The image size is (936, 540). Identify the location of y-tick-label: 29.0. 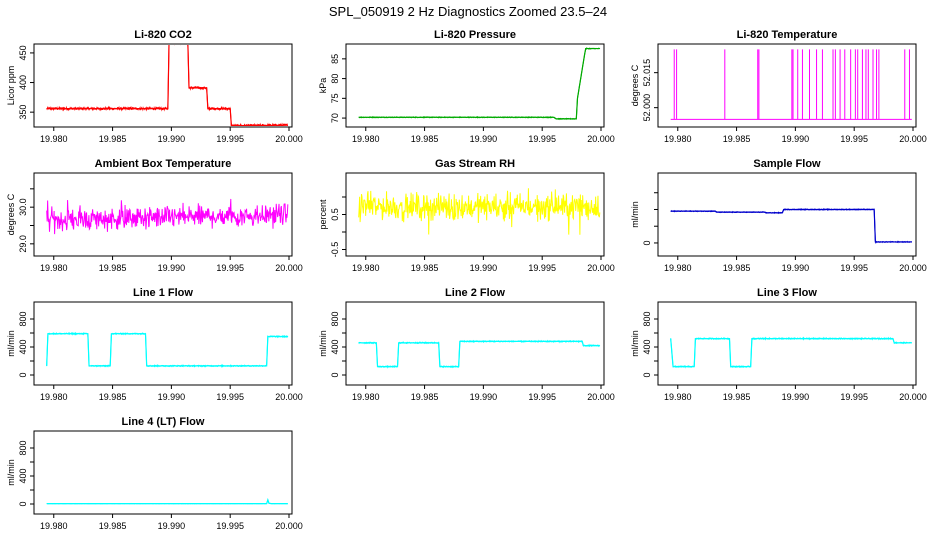
(23, 244).